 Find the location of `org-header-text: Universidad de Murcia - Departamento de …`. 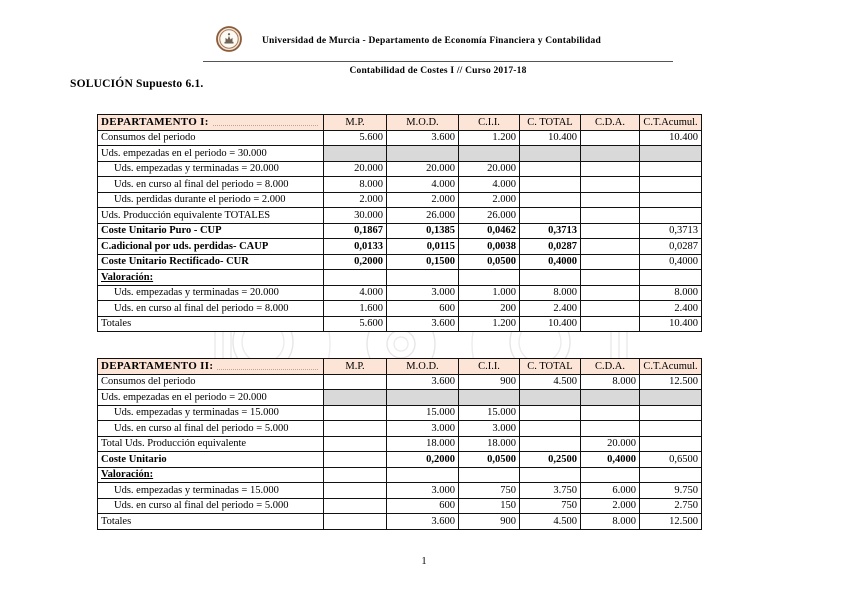

org-header-text: Universidad de Murcia - Departamento de … is located at coordinates (431, 41).